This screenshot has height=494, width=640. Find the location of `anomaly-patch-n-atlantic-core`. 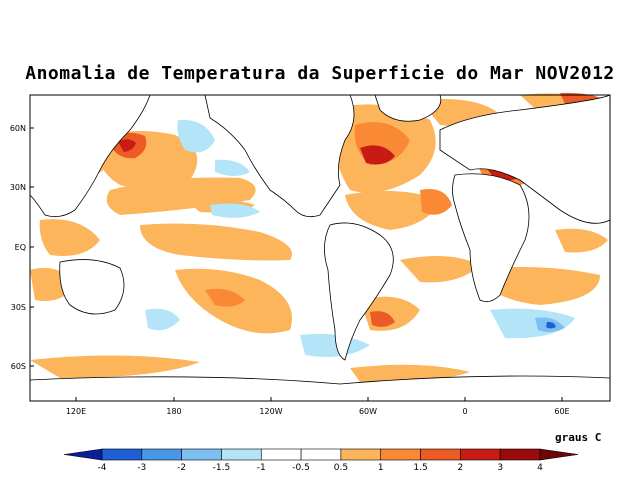

anomaly-patch-n-atlantic-core is located at coordinates (377, 155).